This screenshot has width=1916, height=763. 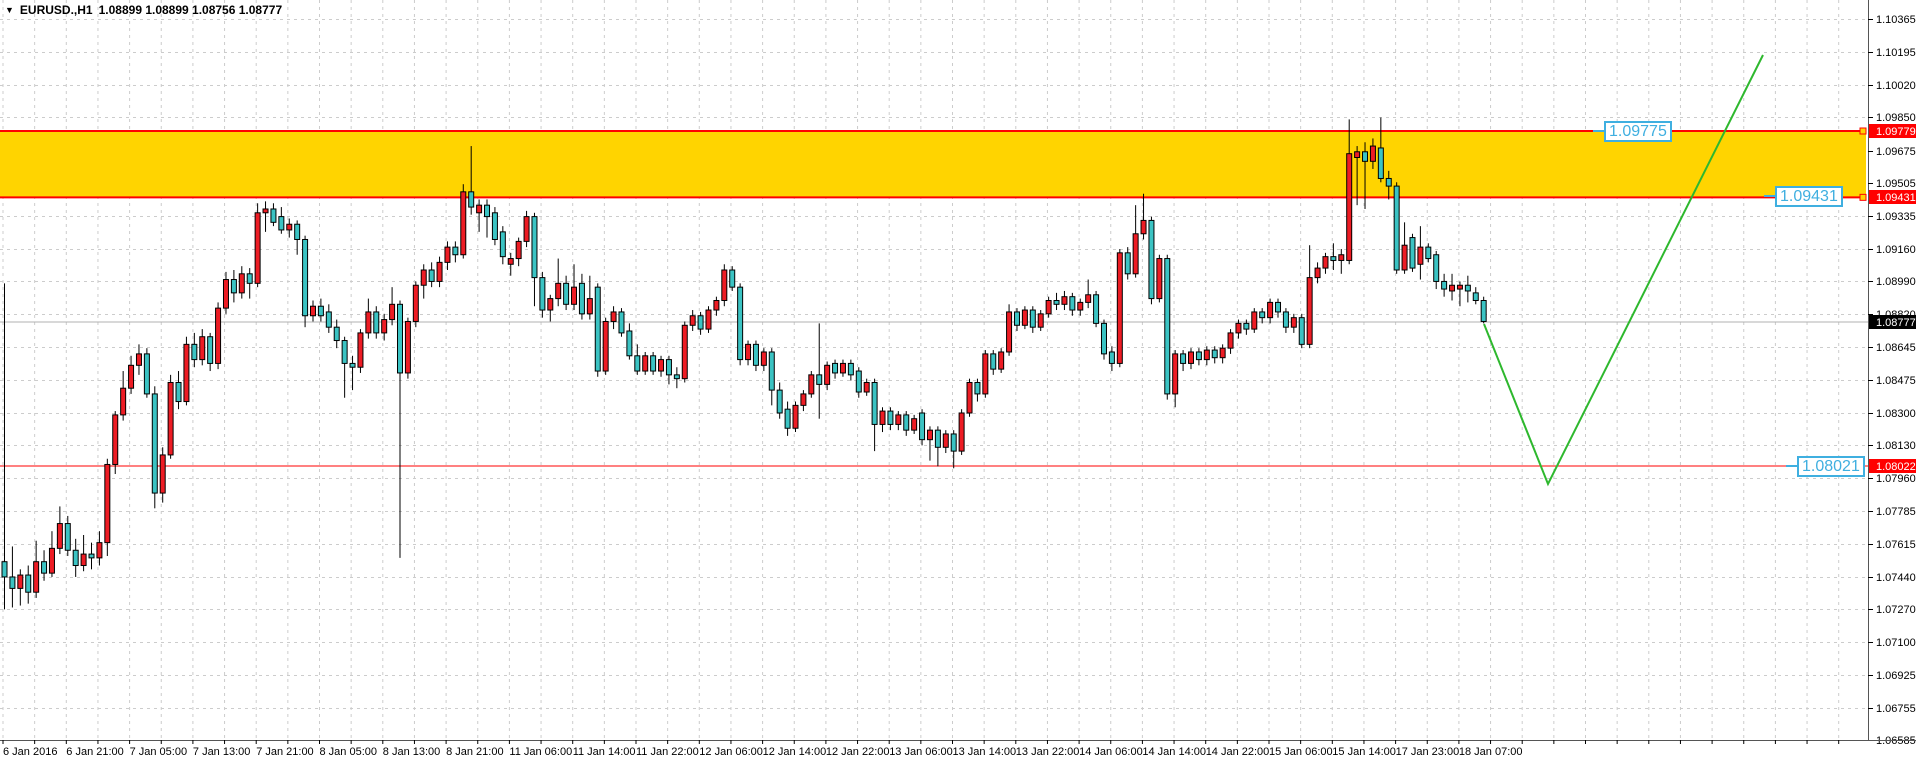 I want to click on svg-text: 1.09505, so click(x=1896, y=184).